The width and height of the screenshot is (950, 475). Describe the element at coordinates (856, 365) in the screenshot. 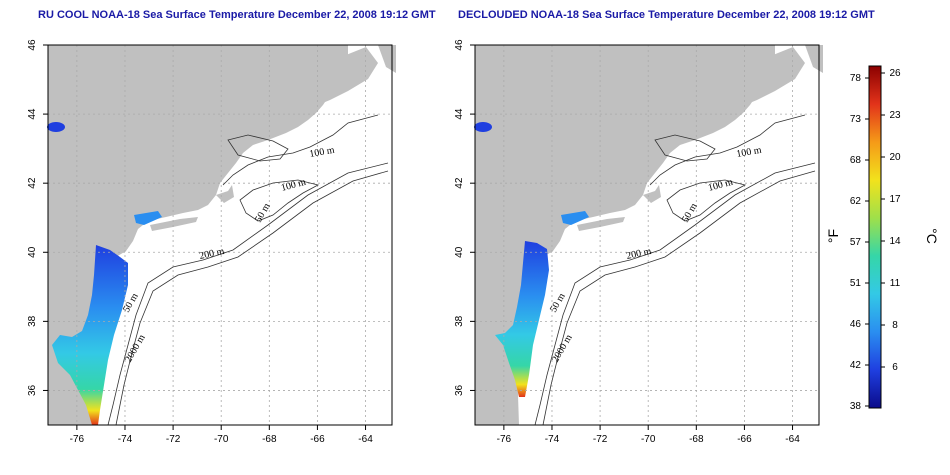

I see `fahrenheit-tick-label: 42` at that location.